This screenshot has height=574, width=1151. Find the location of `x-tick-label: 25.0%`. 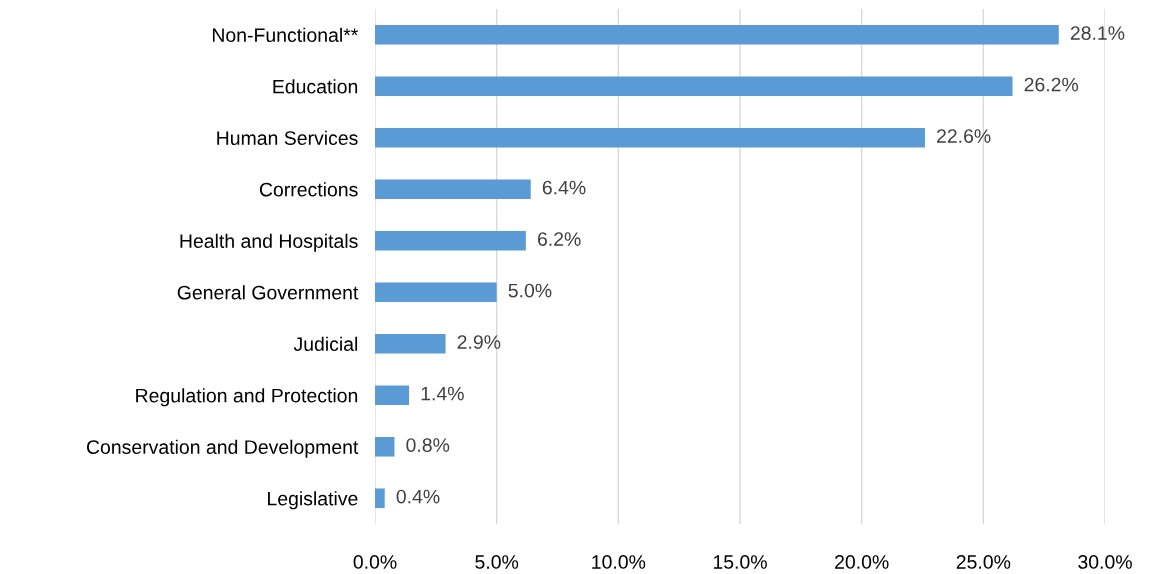

x-tick-label: 25.0% is located at coordinates (983, 562).